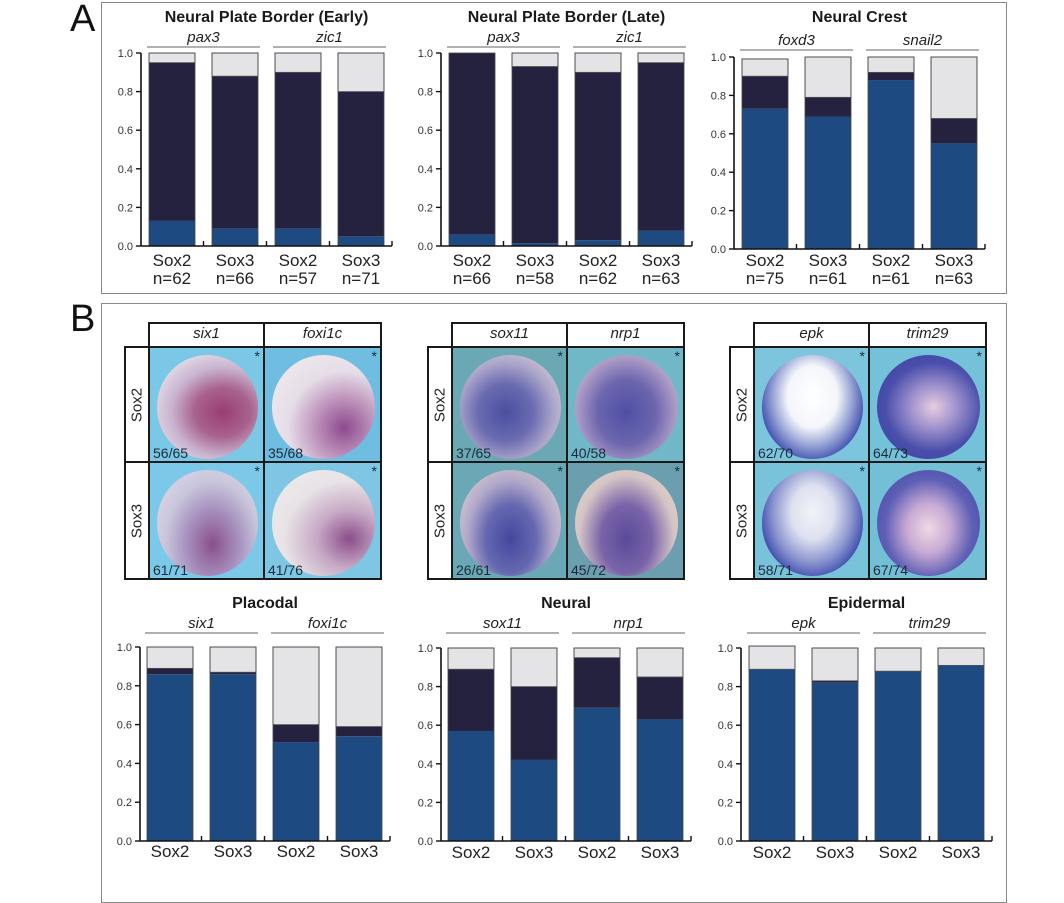 This screenshot has width=1064, height=903. I want to click on column-header: sox11, so click(509, 335).